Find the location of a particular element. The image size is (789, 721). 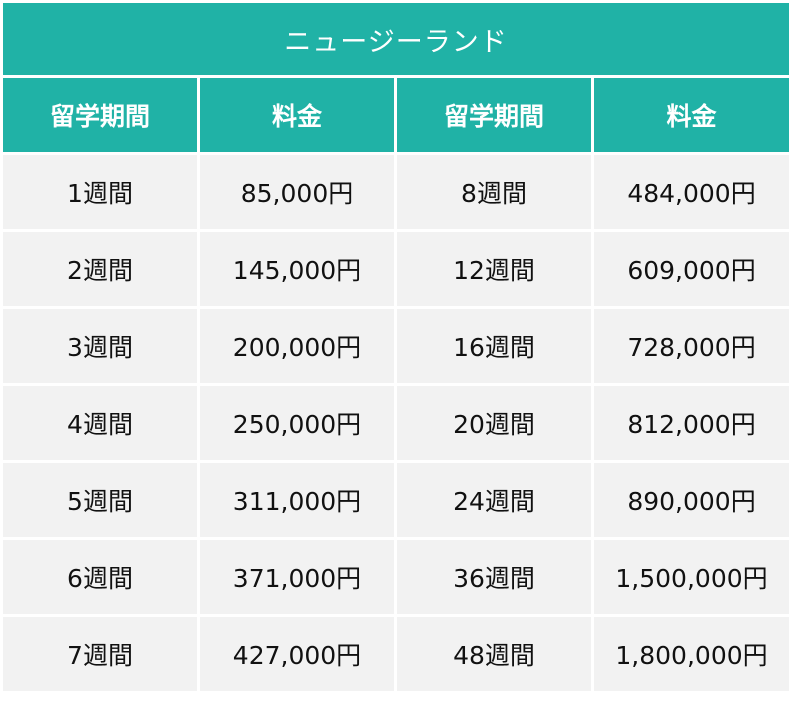

table-row: 3週間 200,000円 16週間 728,000円 is located at coordinates (394, 346).